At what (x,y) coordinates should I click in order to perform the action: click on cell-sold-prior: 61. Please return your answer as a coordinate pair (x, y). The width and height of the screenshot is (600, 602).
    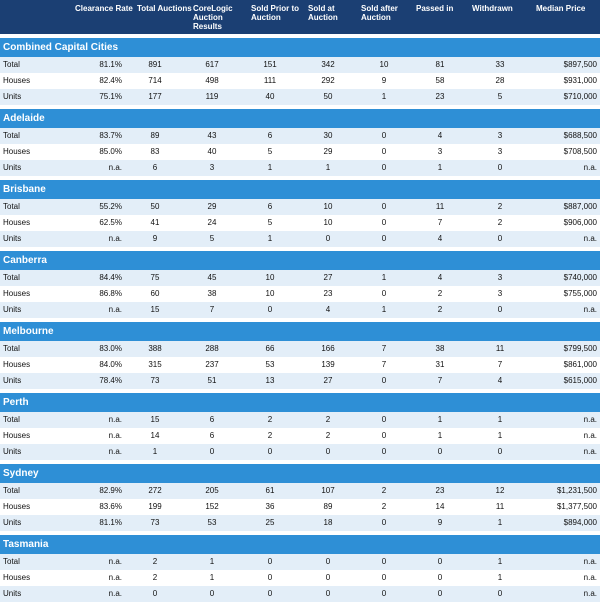
    Looking at the image, I should click on (270, 490).